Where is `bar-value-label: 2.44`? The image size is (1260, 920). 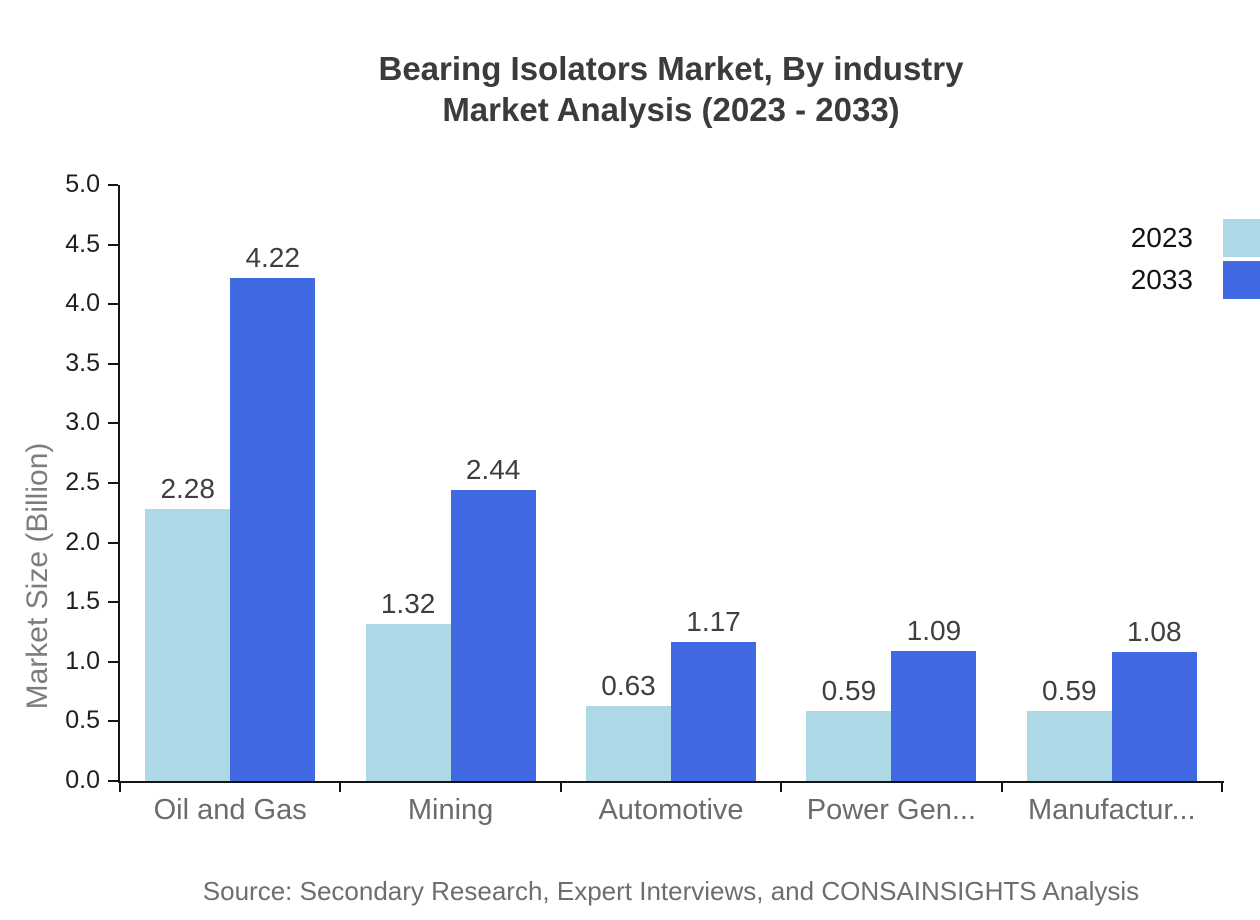
bar-value-label: 2.44 is located at coordinates (493, 470).